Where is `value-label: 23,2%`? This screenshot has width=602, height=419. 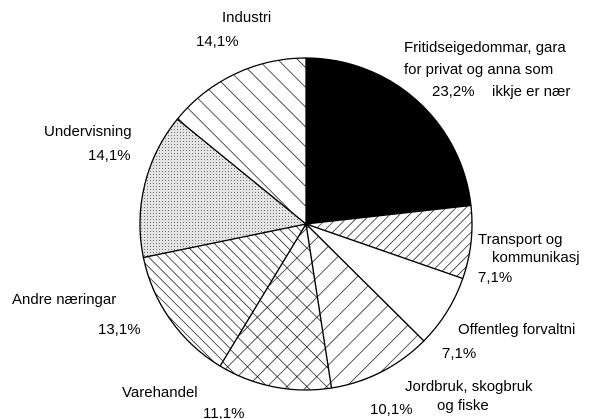
value-label: 23,2% is located at coordinates (453, 91).